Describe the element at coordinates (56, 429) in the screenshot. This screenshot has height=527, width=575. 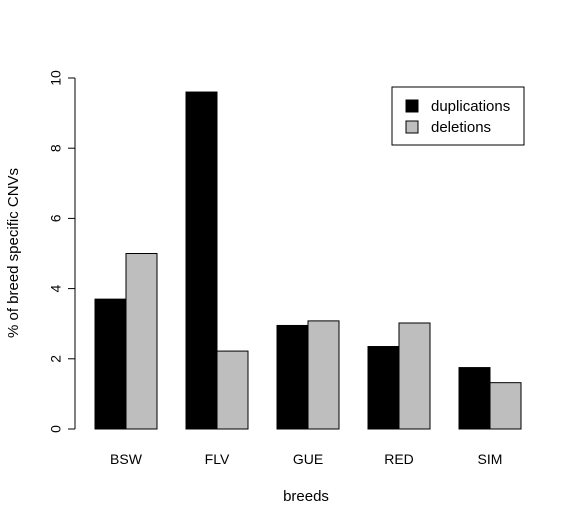
I see `y-tick-label: 0` at that location.